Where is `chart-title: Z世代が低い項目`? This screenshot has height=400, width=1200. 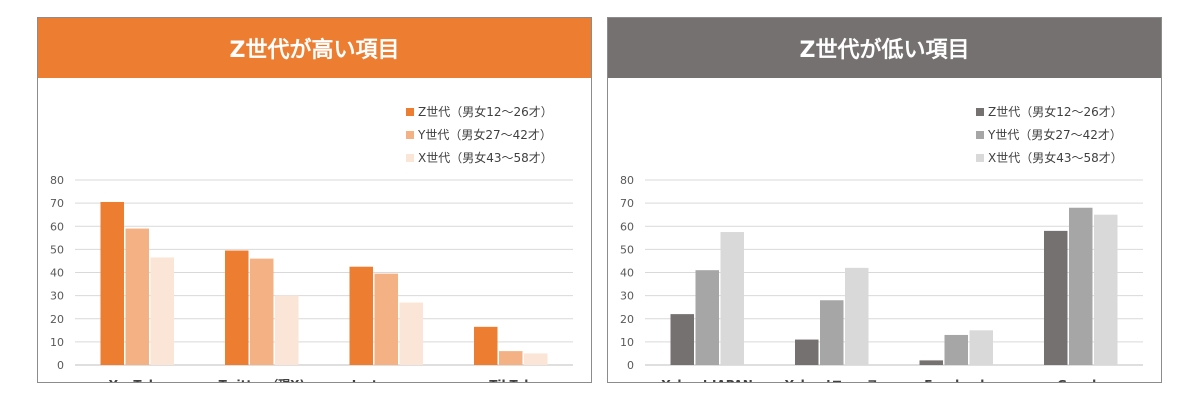
chart-title: Z世代が低い項目 is located at coordinates (884, 50).